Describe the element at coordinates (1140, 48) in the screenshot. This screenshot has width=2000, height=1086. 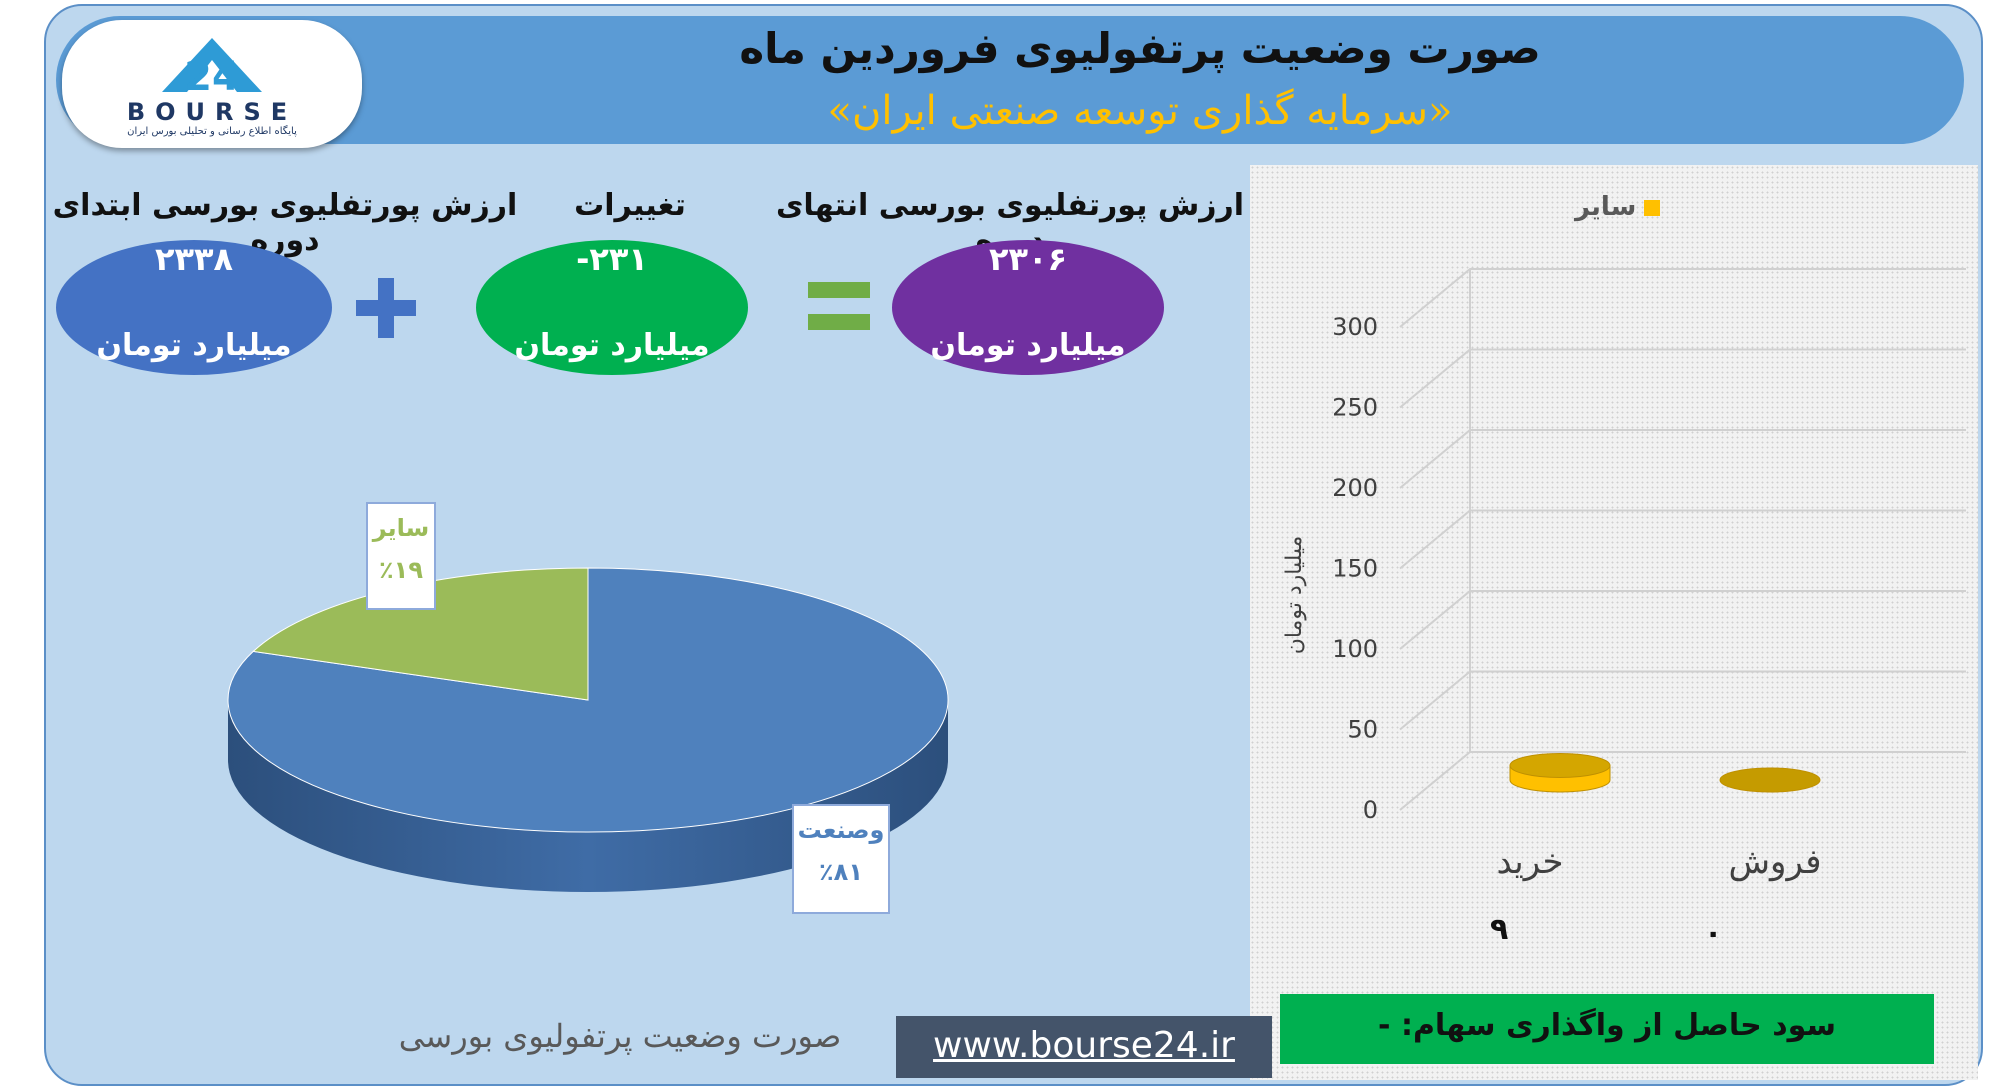
I see `page-title: صورت وضعیت پرتفولیوی فروردین ماه` at that location.